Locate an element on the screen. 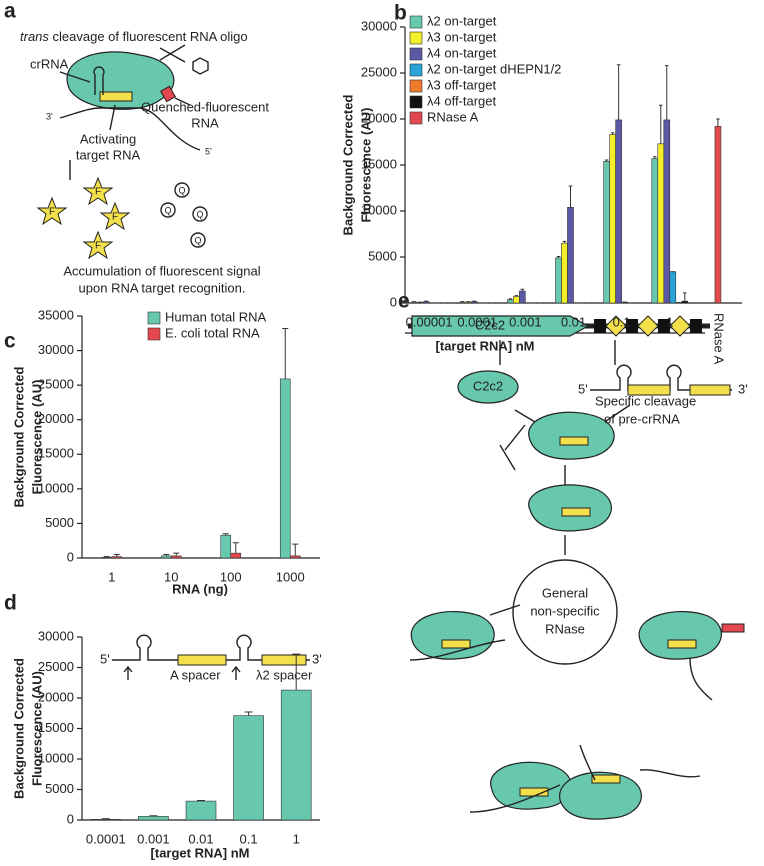  title: cleavage of fluorescent RNA oligo is located at coordinates (150, 36).